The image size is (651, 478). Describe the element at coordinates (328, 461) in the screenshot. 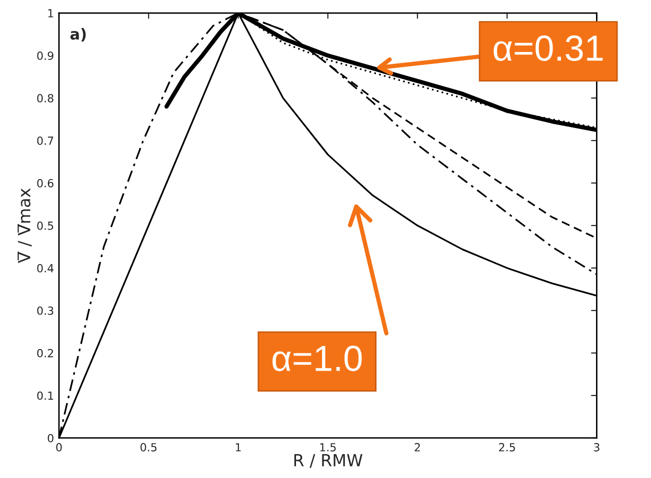

I see `x-axis-title: R / RMW` at that location.